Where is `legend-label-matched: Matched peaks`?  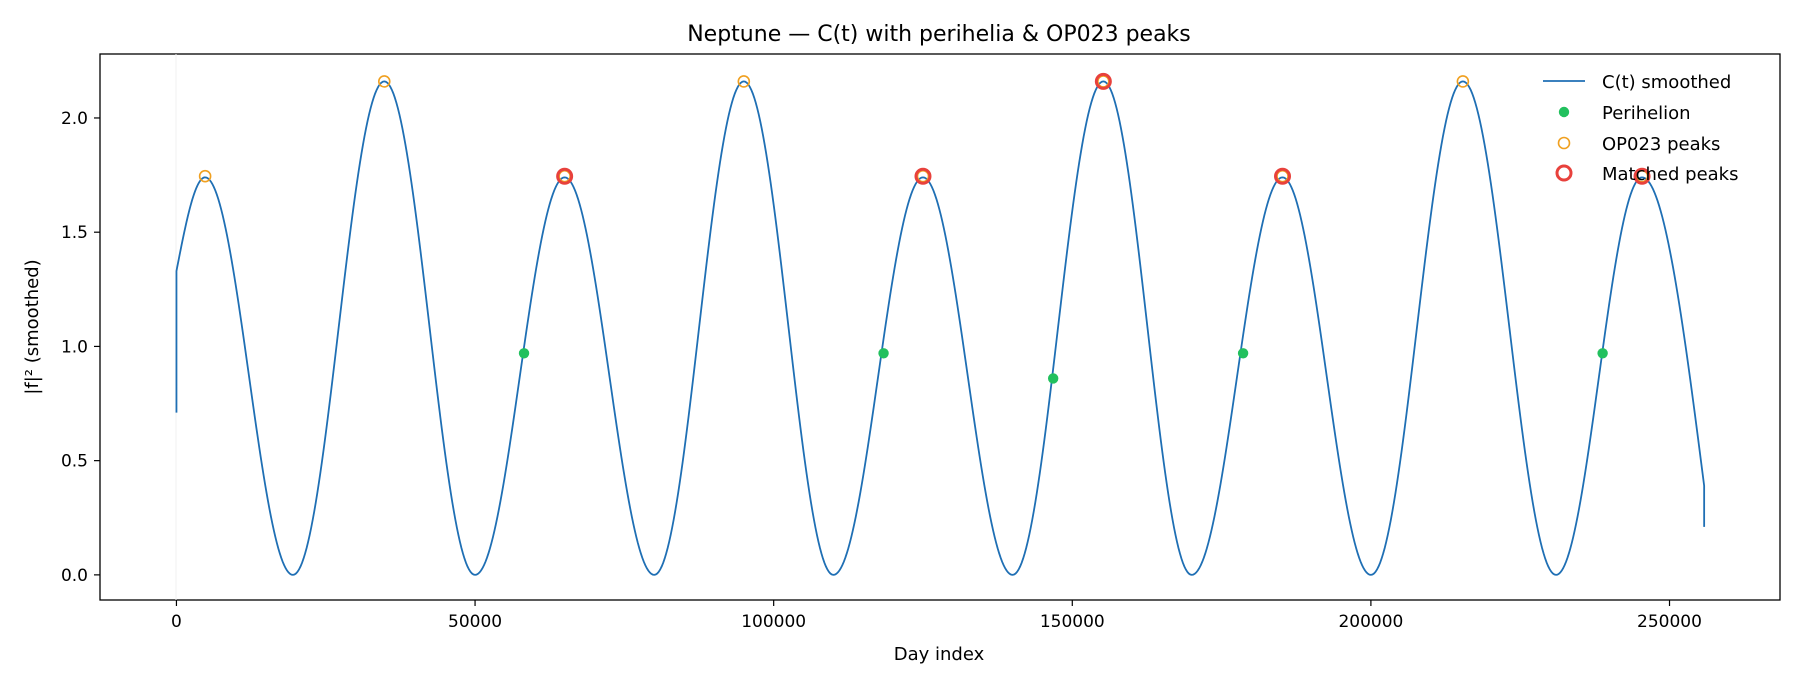
legend-label-matched: Matched peaks is located at coordinates (1670, 174).